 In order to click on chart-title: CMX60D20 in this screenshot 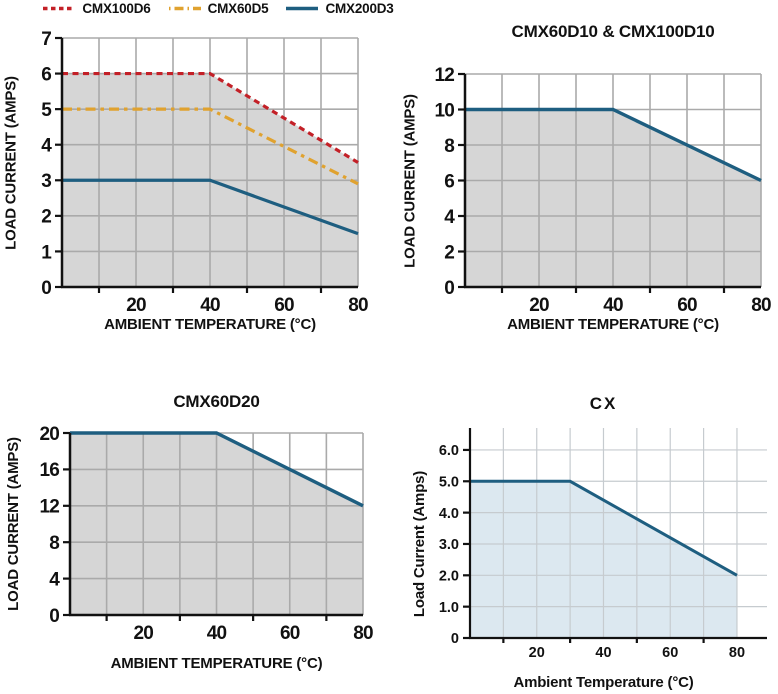, I will do `click(216, 401)`.